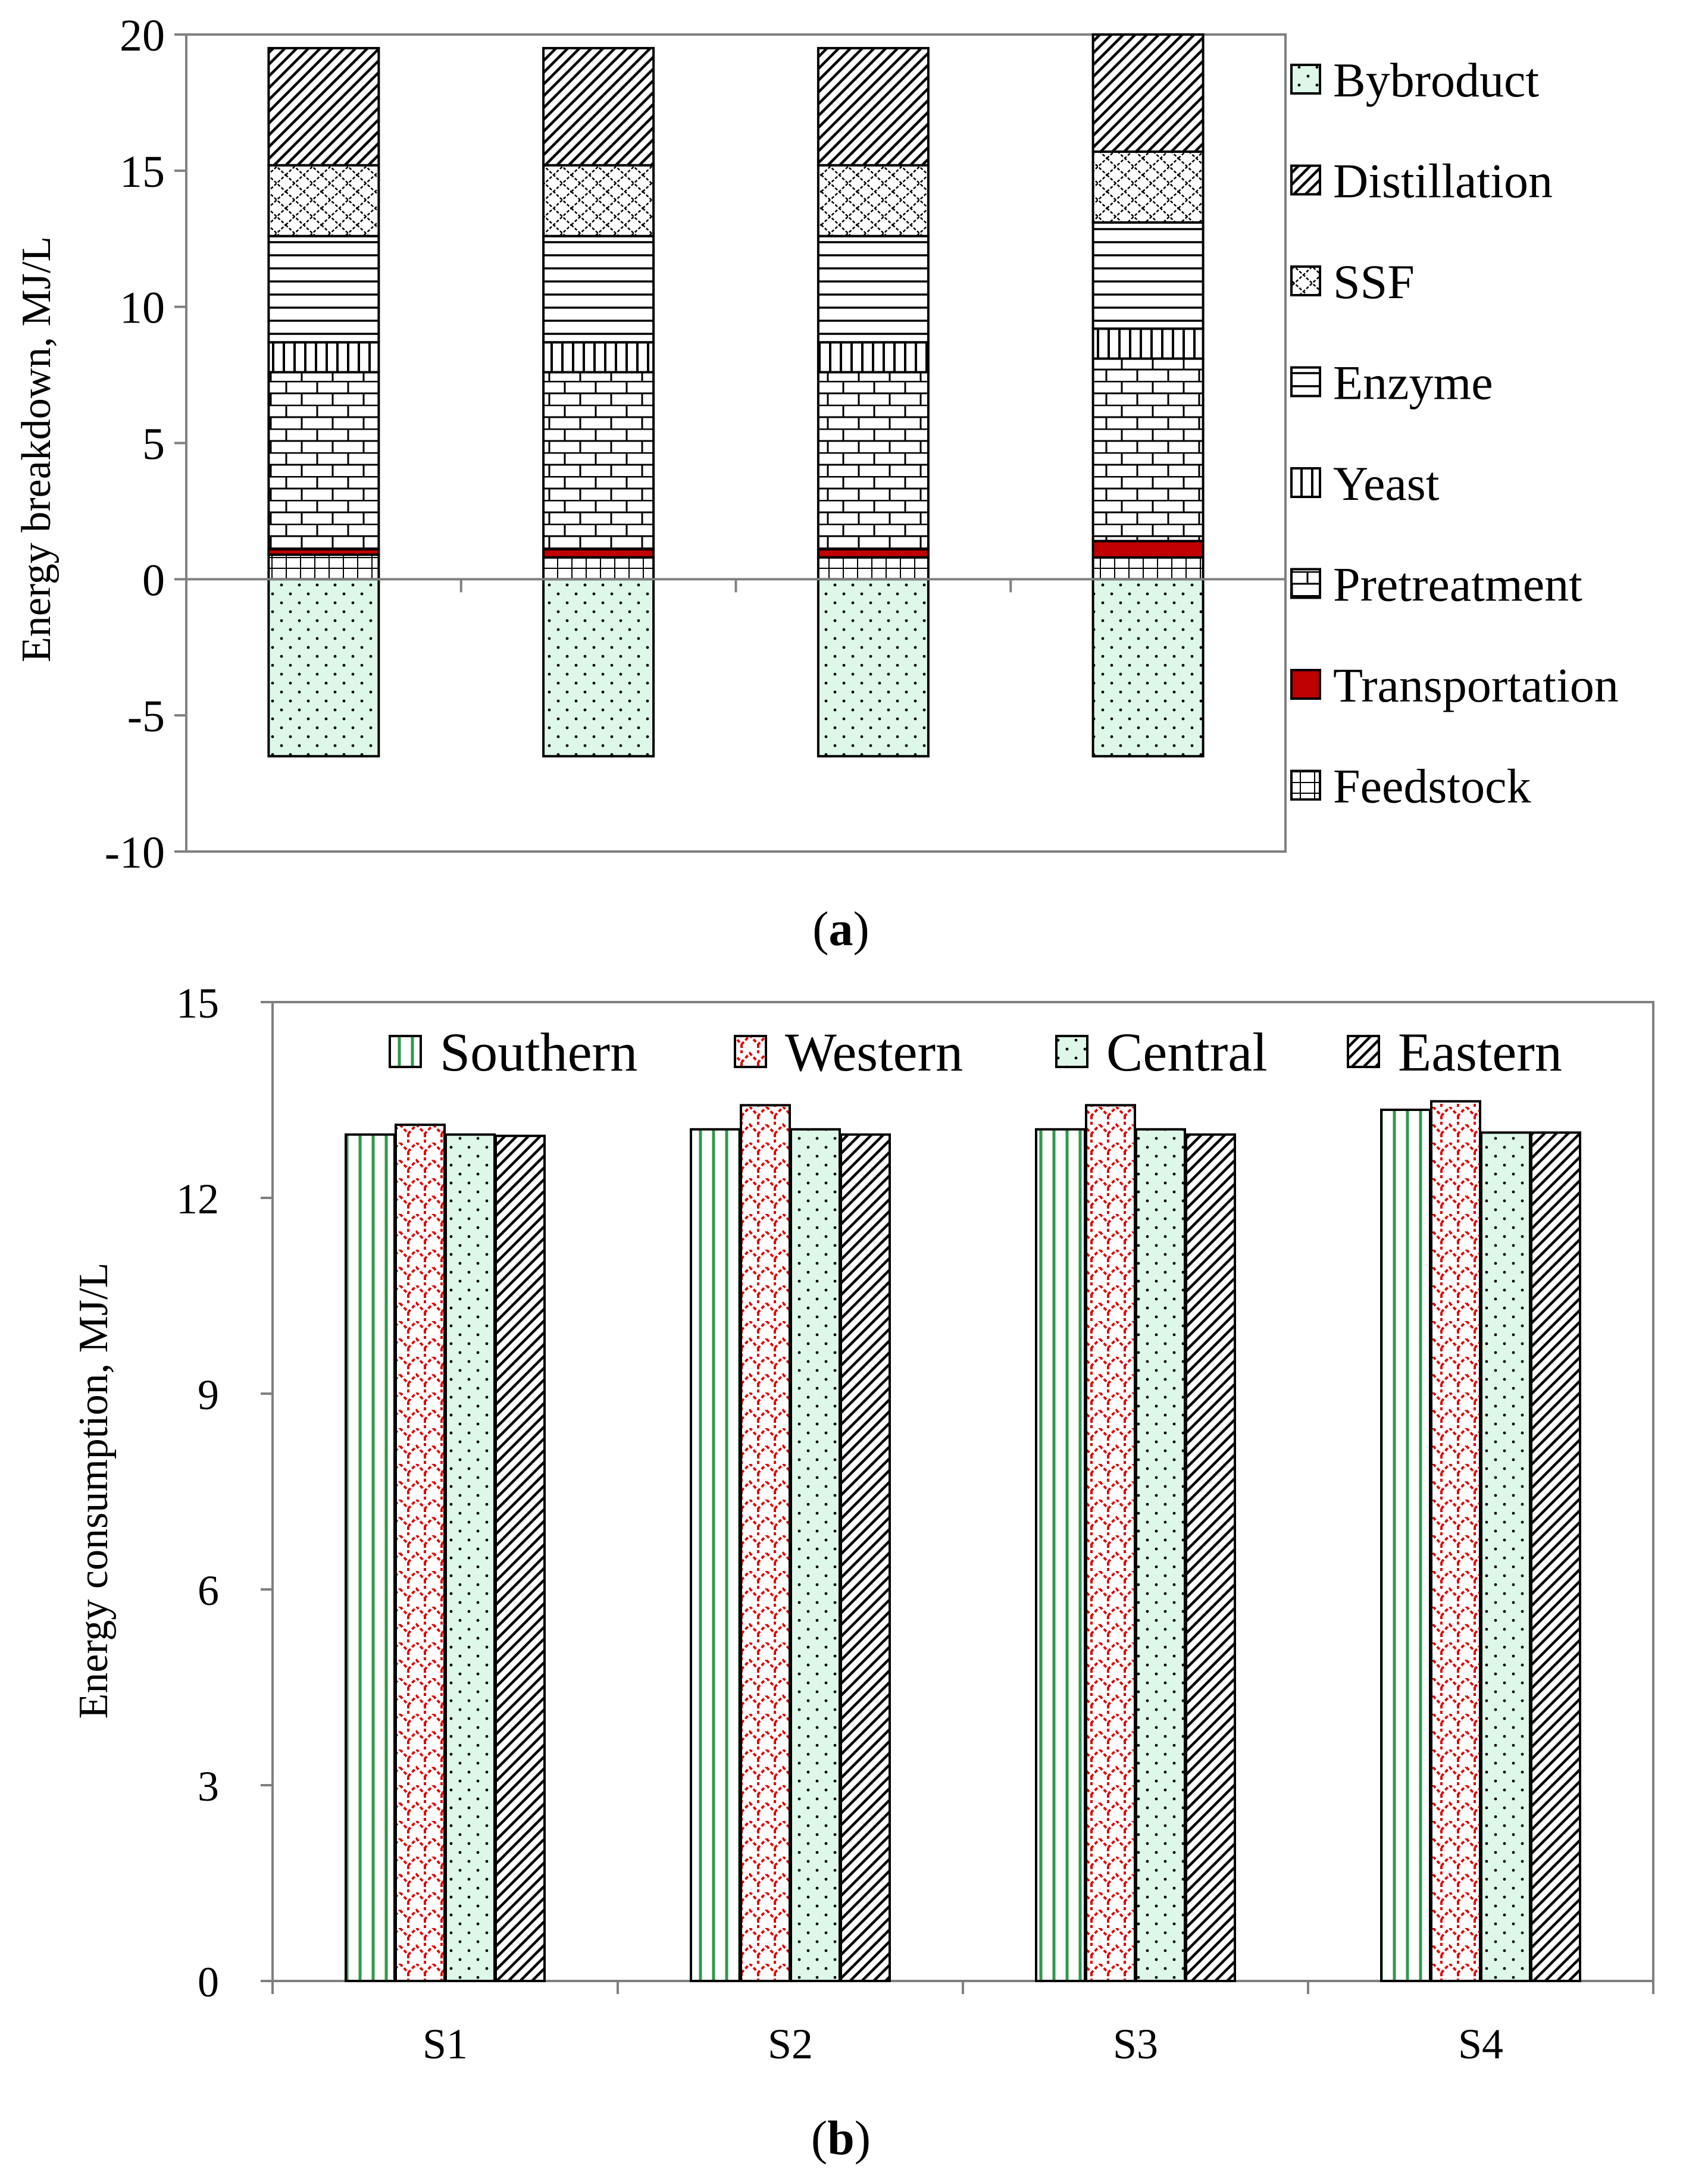 The width and height of the screenshot is (1708, 2172). What do you see at coordinates (1455, 1541) in the screenshot?
I see `panel-b-bar-s4-western` at bounding box center [1455, 1541].